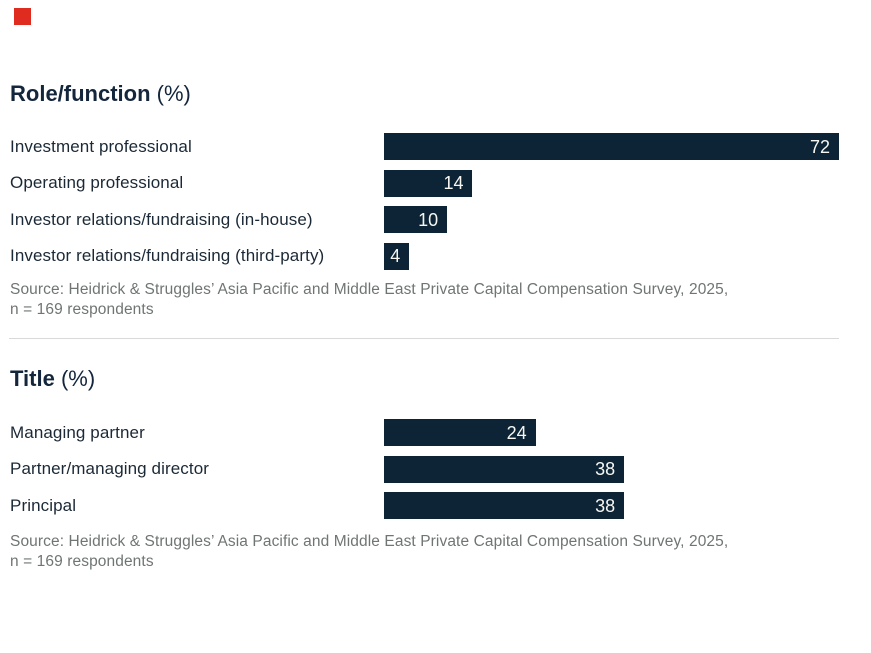 The height and width of the screenshot is (653, 871). What do you see at coordinates (428, 183) in the screenshot?
I see `bar: 14` at bounding box center [428, 183].